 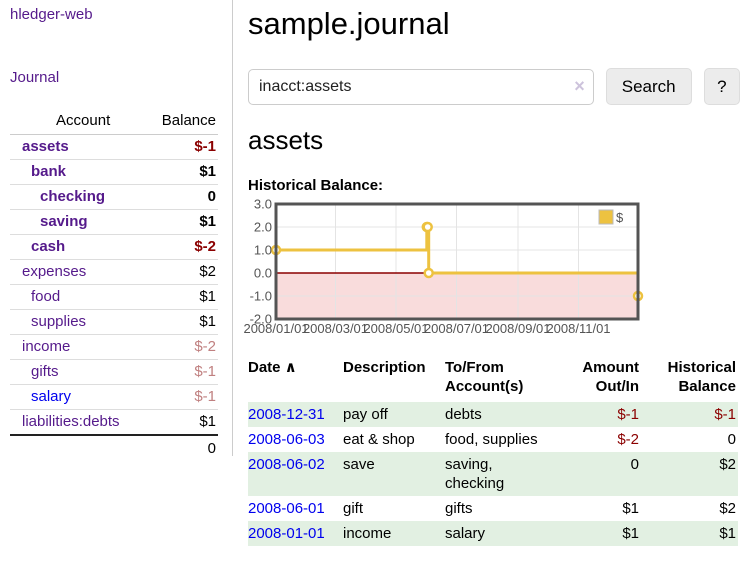 I want to click on account-balance: 0, so click(x=183, y=197).